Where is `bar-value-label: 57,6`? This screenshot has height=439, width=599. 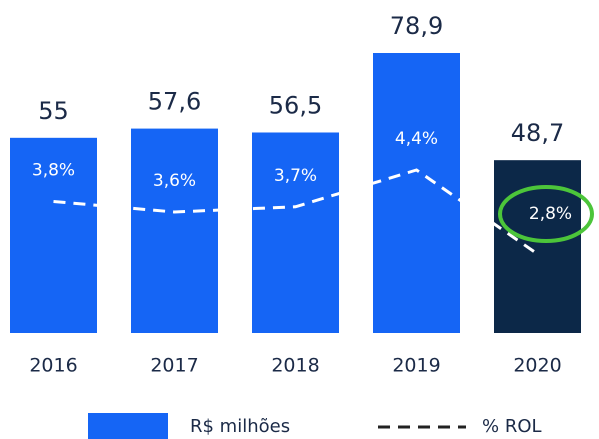
bar-value-label: 57,6 is located at coordinates (174, 102).